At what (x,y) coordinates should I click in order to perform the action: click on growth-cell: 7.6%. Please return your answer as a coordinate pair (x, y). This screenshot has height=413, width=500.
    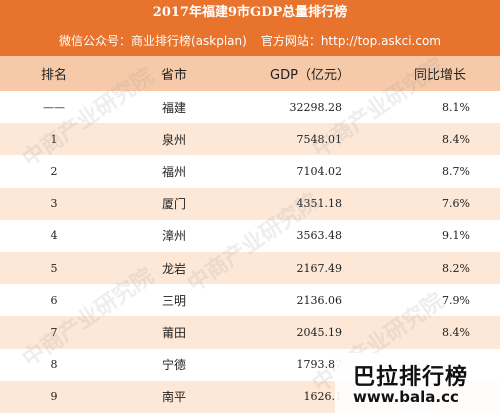
    Looking at the image, I should click on (456, 204).